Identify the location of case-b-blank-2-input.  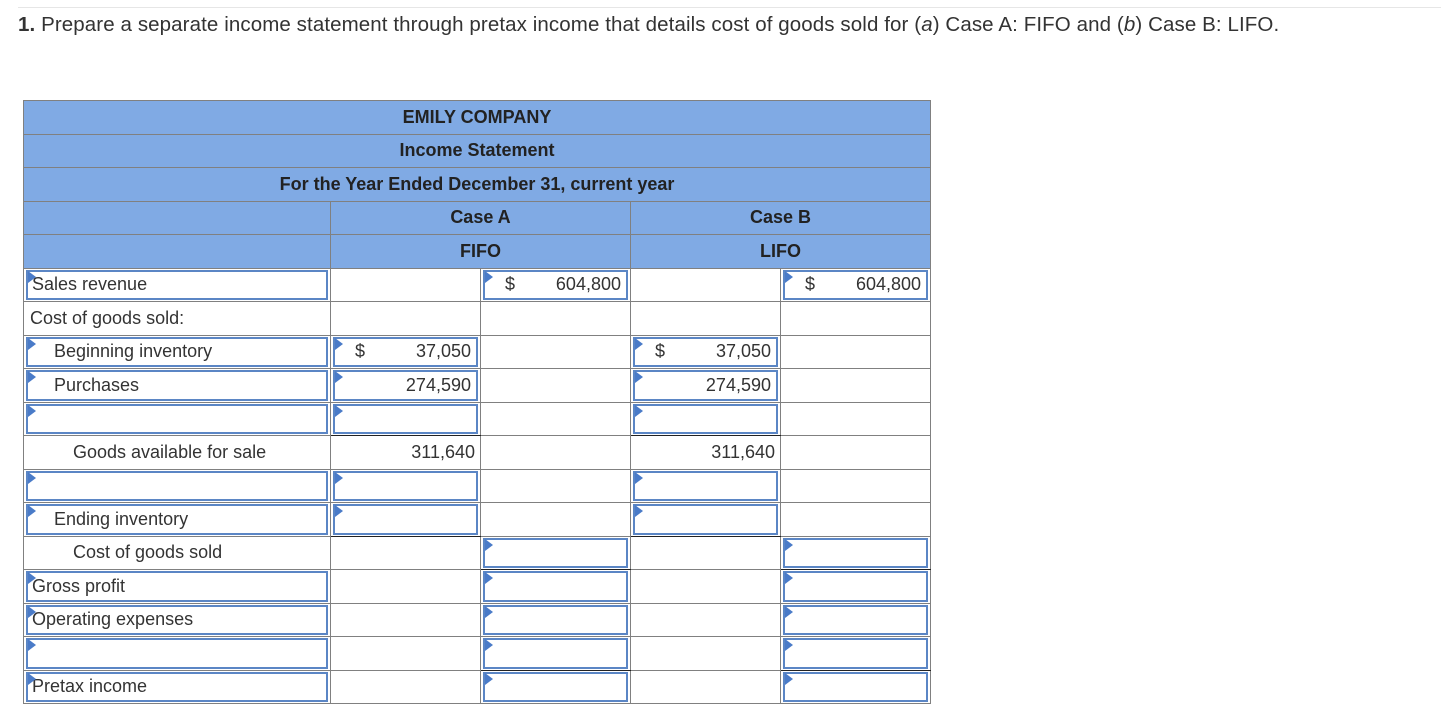
(705, 485).